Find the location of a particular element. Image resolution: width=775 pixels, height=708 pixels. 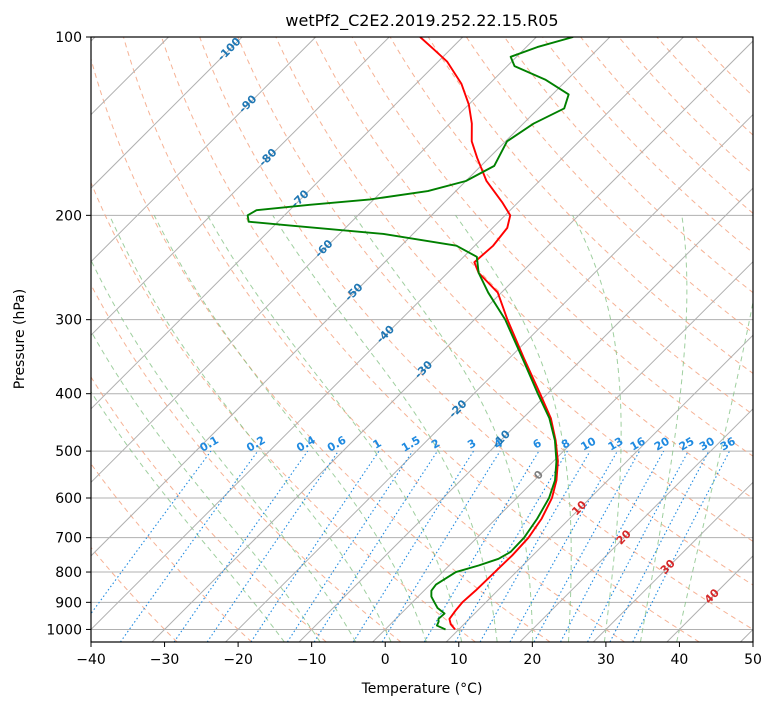

x-tick-label: 30 is located at coordinates (606, 660).